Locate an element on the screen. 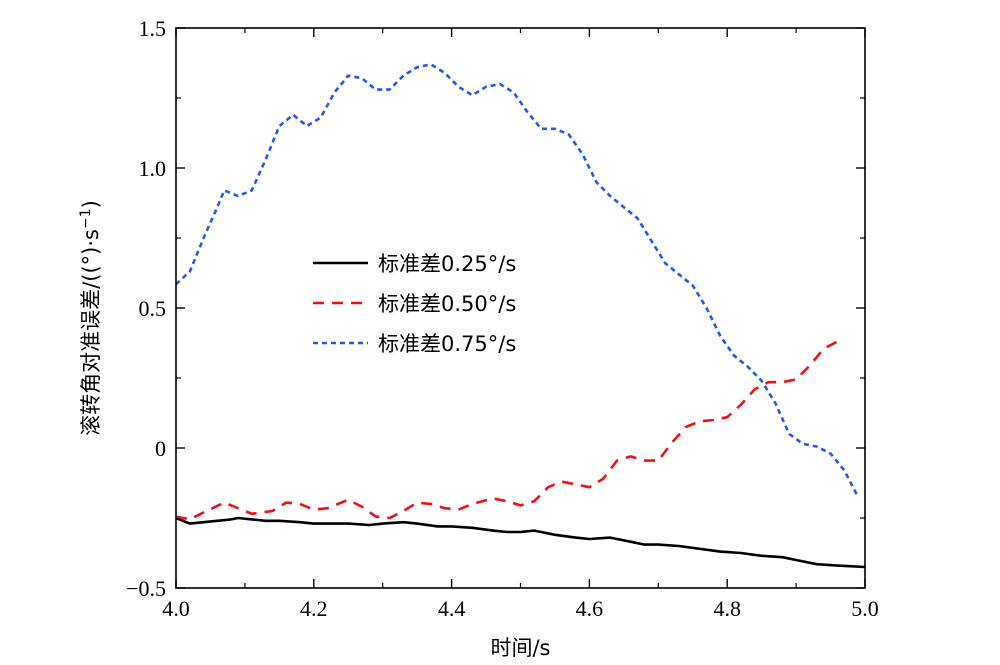 This screenshot has height=665, width=1000. y-axis-title-main: 滚转角对准误差/((°)·s is located at coordinates (91, 332).